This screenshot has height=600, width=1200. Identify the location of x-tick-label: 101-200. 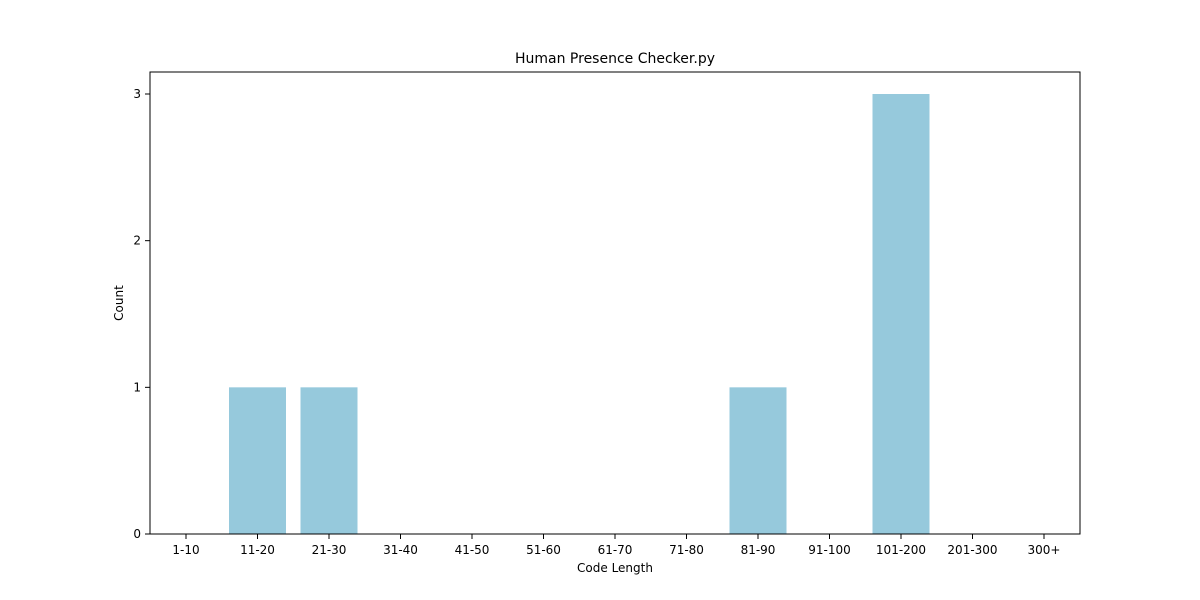
(901, 550).